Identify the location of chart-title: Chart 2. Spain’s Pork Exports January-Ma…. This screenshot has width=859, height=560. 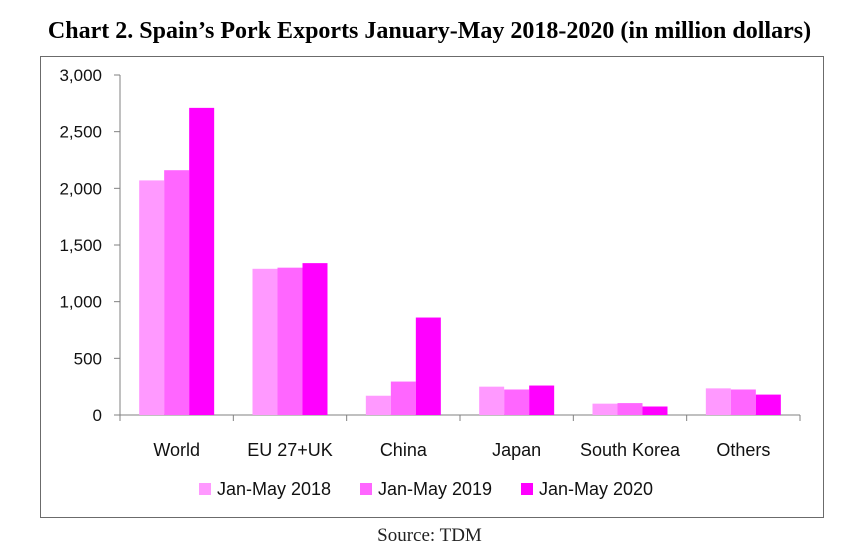
(429, 31).